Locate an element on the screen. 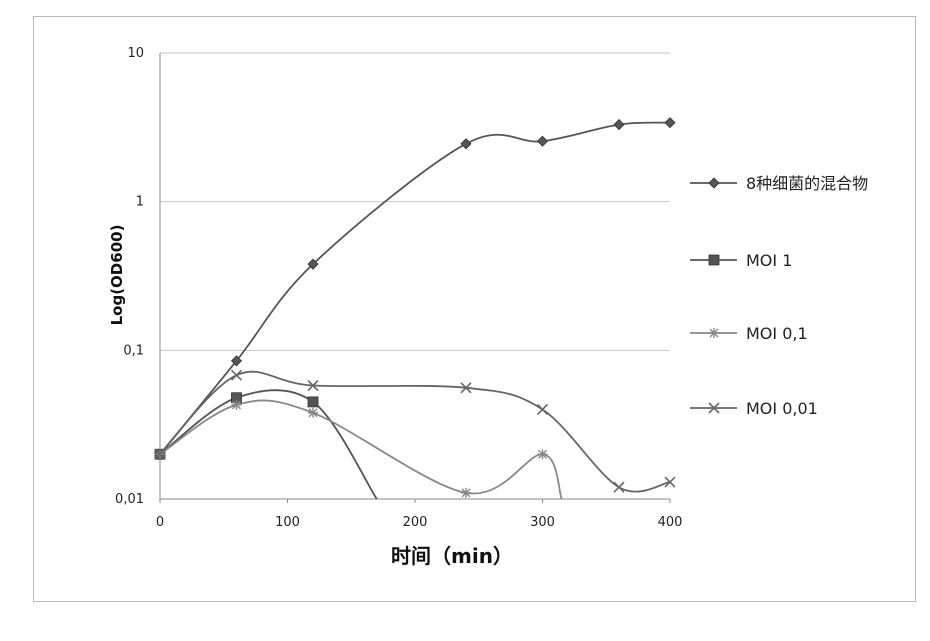 This screenshot has height=641, width=930. y-tick-label: 0,1 is located at coordinates (133, 350).